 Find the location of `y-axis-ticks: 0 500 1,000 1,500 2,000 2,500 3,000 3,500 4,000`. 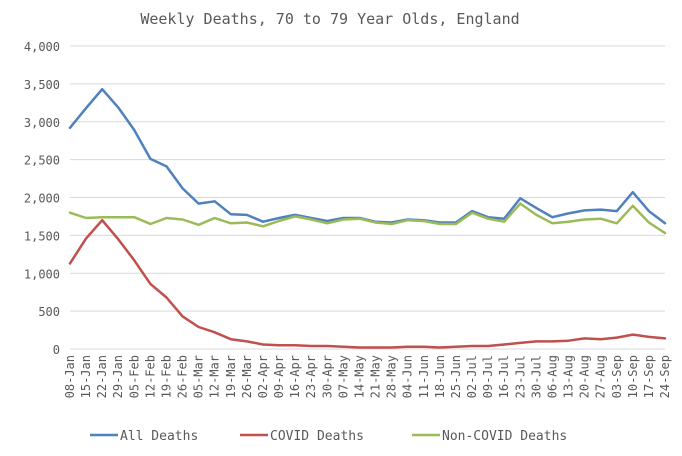

y-axis-ticks: 0 500 1,000 1,500 2,000 2,500 3,000 3,500 4,000 is located at coordinates (42, 198).